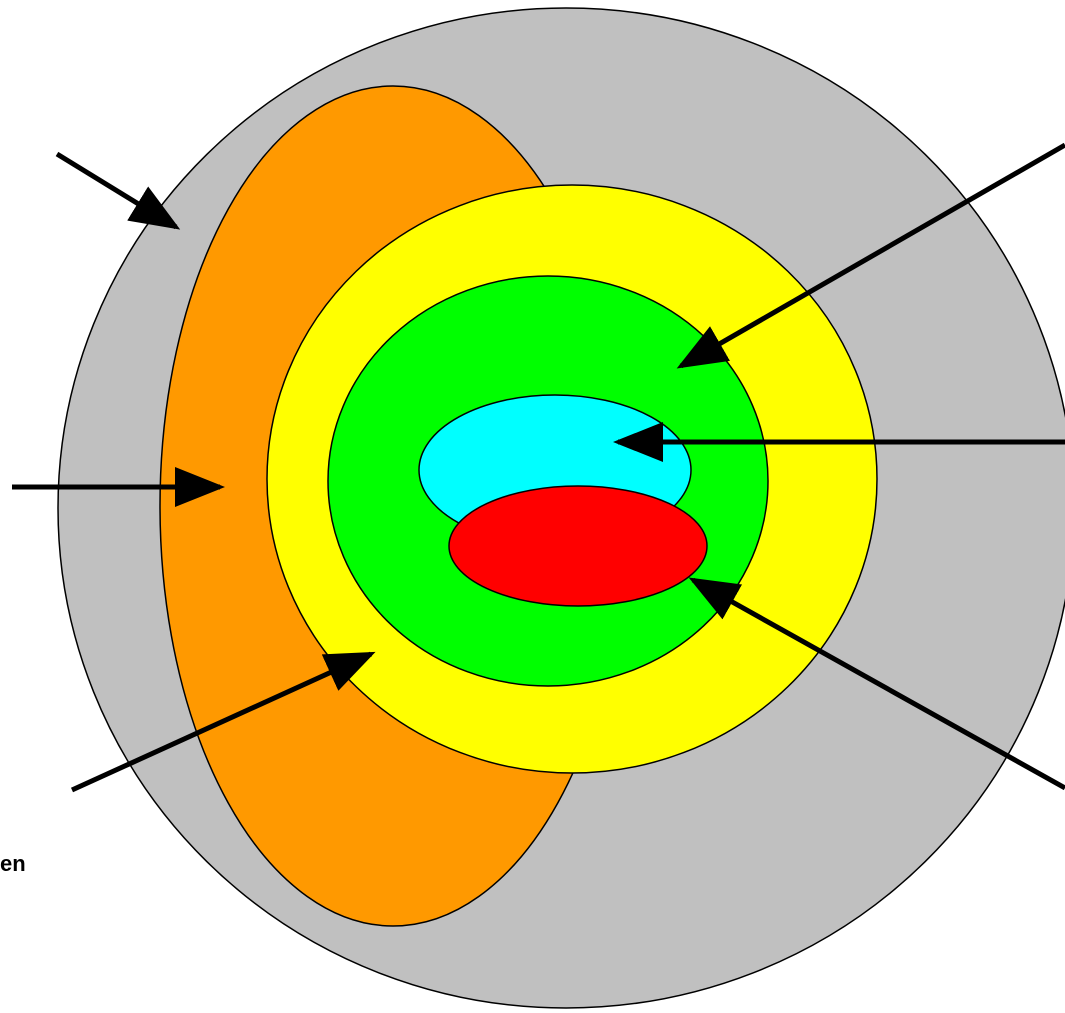 Image resolution: width=1065 pixels, height=1013 pixels. What do you see at coordinates (223, 722) in the screenshot?
I see `arrow-to-yellow` at bounding box center [223, 722].